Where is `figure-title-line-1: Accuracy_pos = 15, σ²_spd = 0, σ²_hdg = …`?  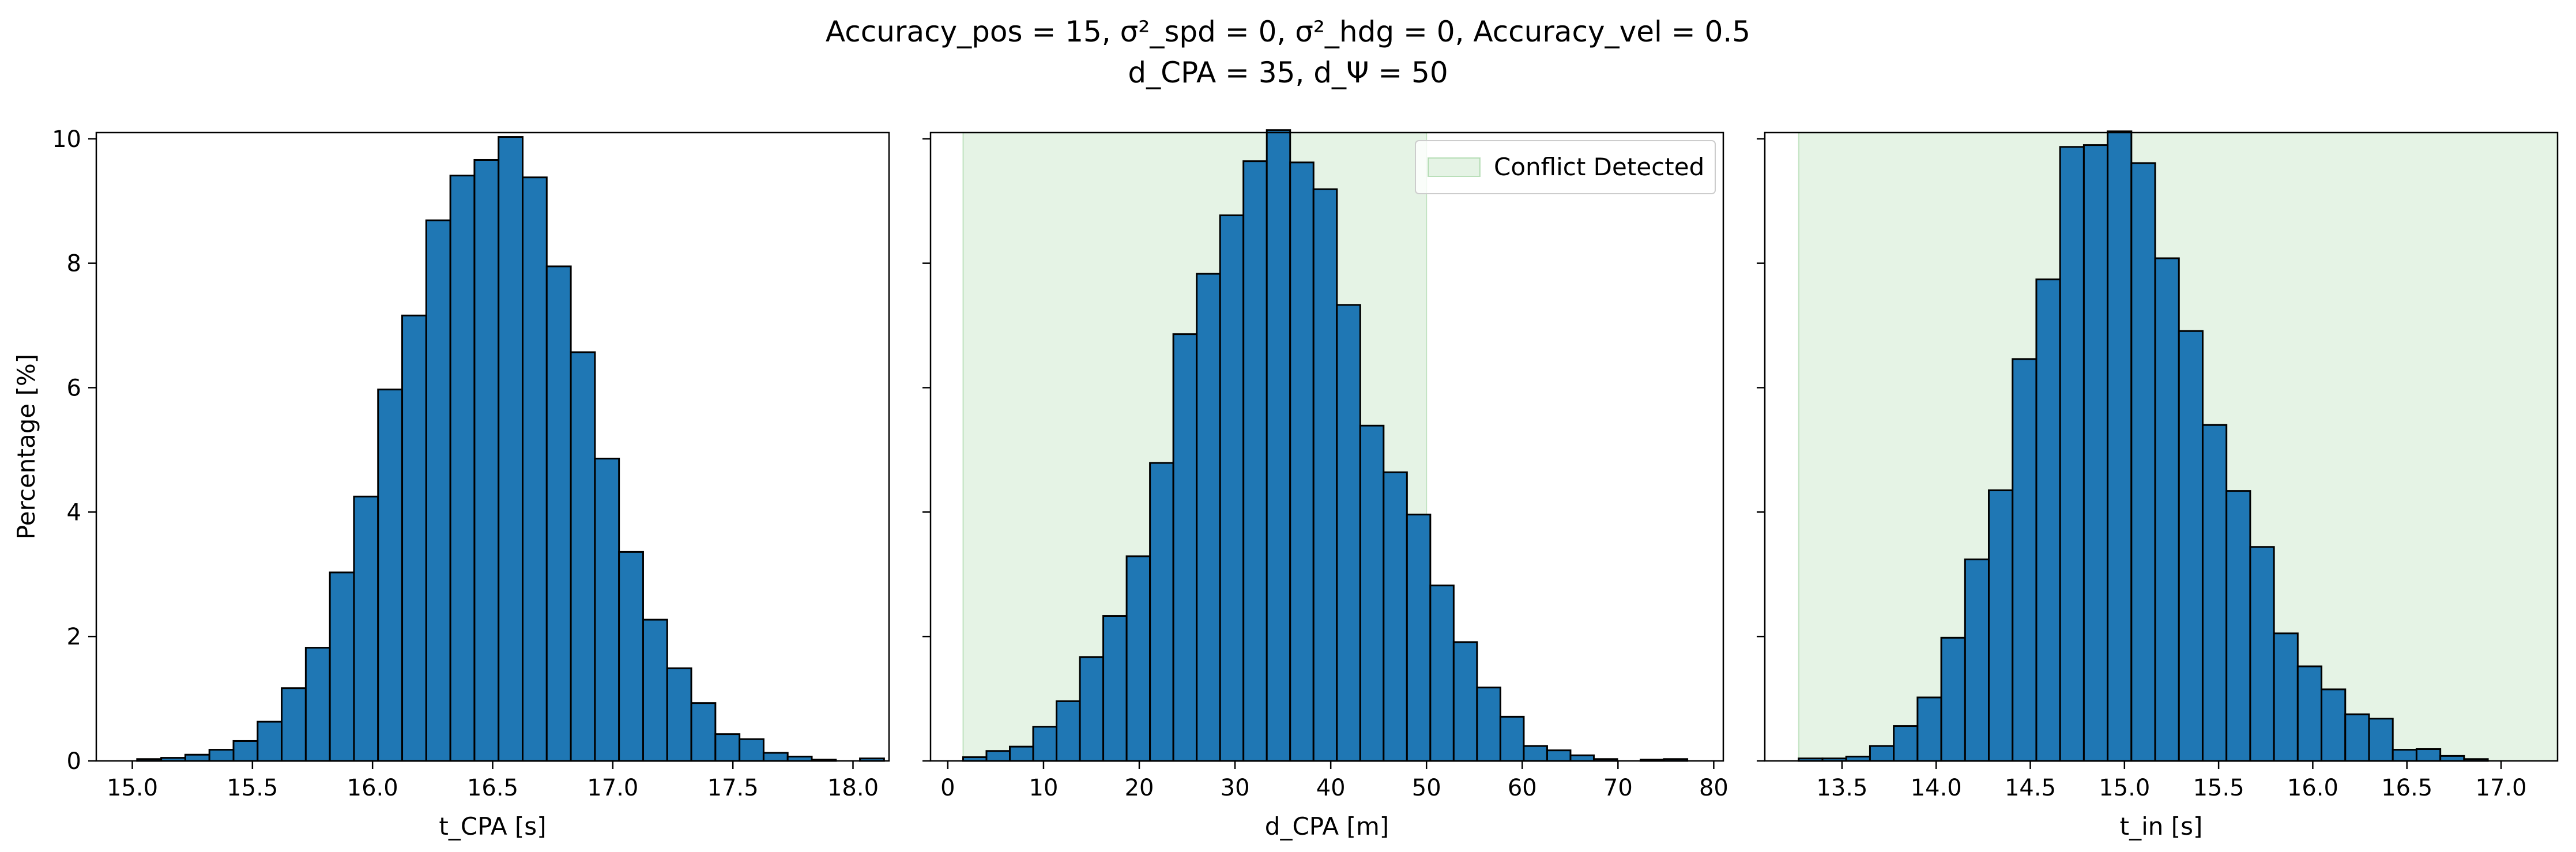 figure-title-line-1: Accuracy_pos = 15, σ²_spd = 0, σ²_hdg = … is located at coordinates (1288, 32).